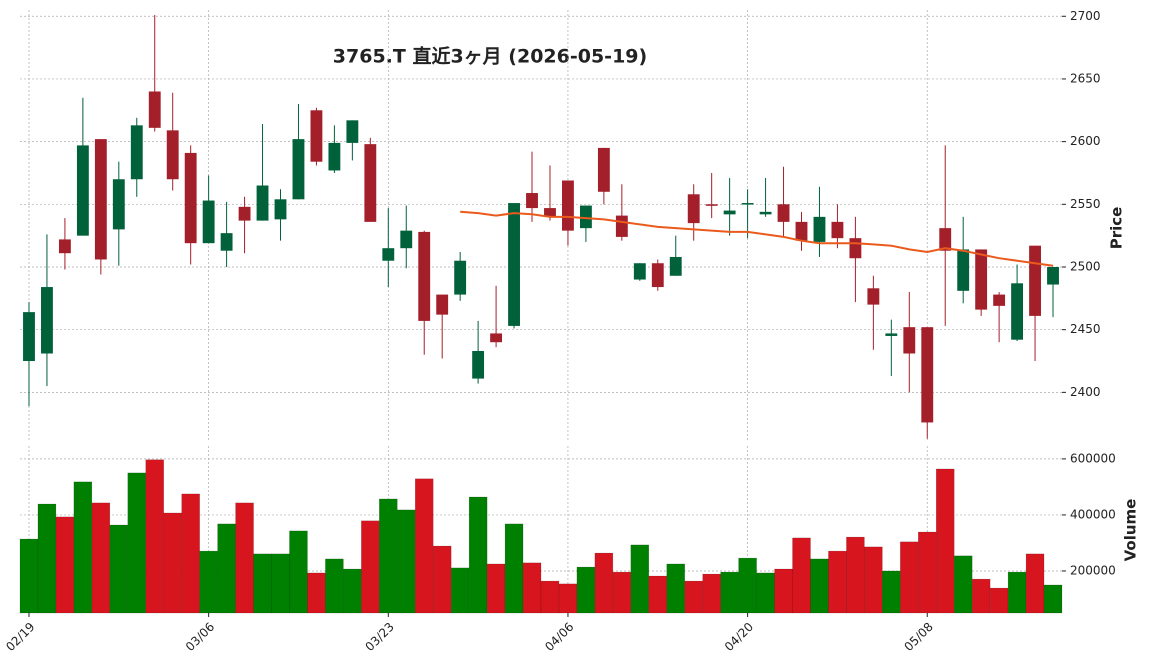 This screenshot has height=671, width=1152. I want to click on y-tick-label: 2550, so click(1085, 204).